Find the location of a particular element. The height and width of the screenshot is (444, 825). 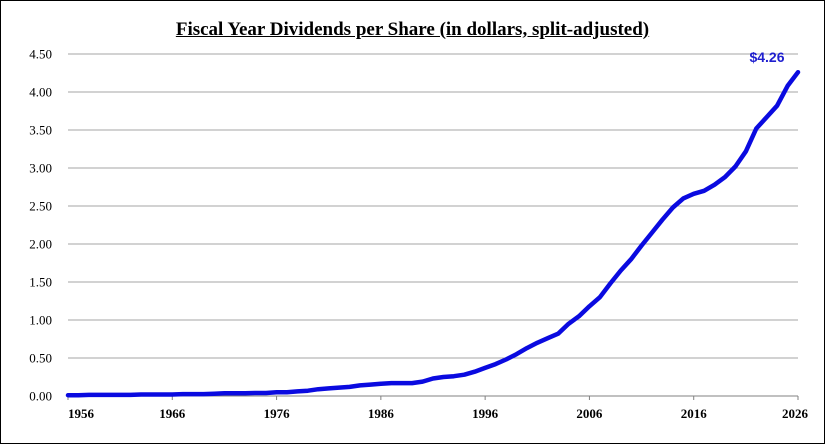

x-tick-label: 1986 is located at coordinates (381, 413).